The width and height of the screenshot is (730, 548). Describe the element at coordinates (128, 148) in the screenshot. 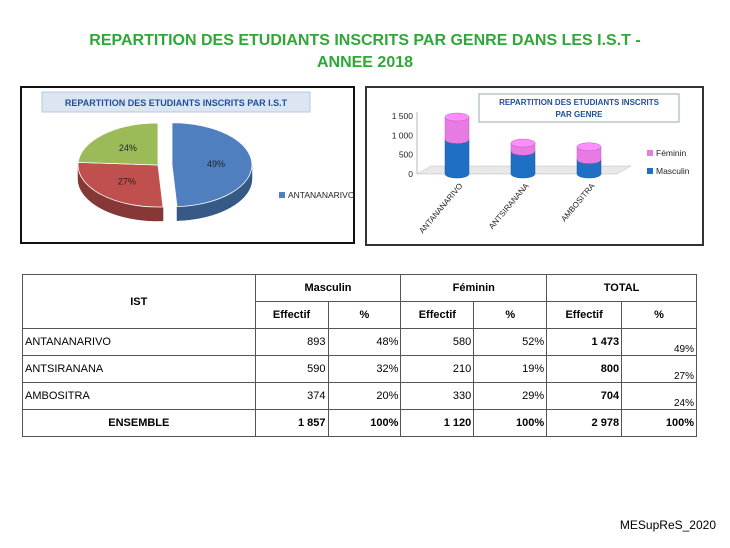

I see `pie-data-label: 24%` at that location.